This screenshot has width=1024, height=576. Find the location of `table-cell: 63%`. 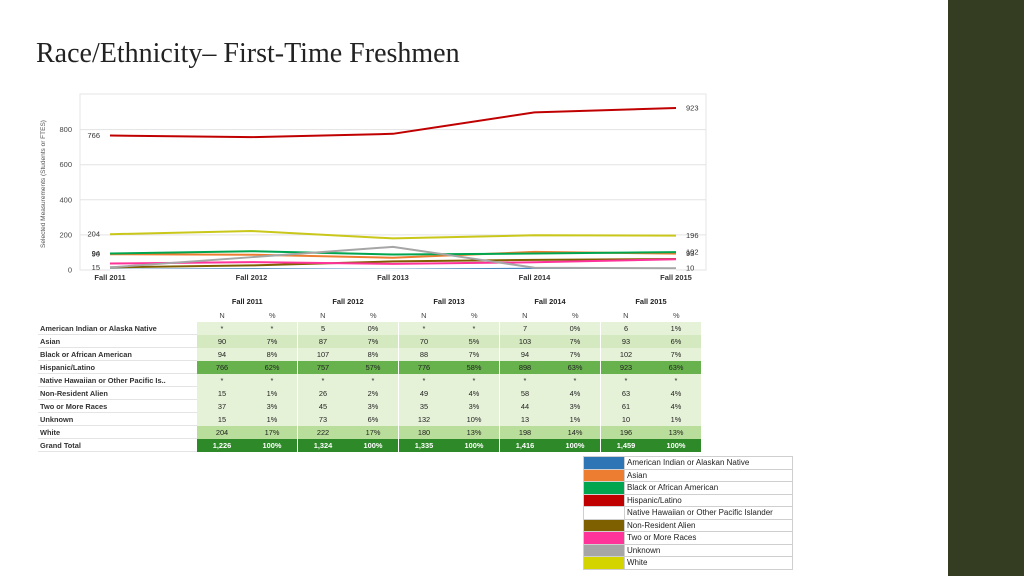

table-cell: 63% is located at coordinates (575, 367).